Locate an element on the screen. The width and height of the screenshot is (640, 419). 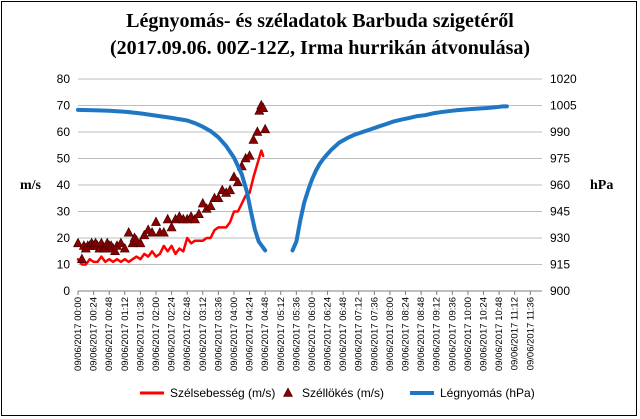
right-axis-label: hPa is located at coordinates (601, 185).